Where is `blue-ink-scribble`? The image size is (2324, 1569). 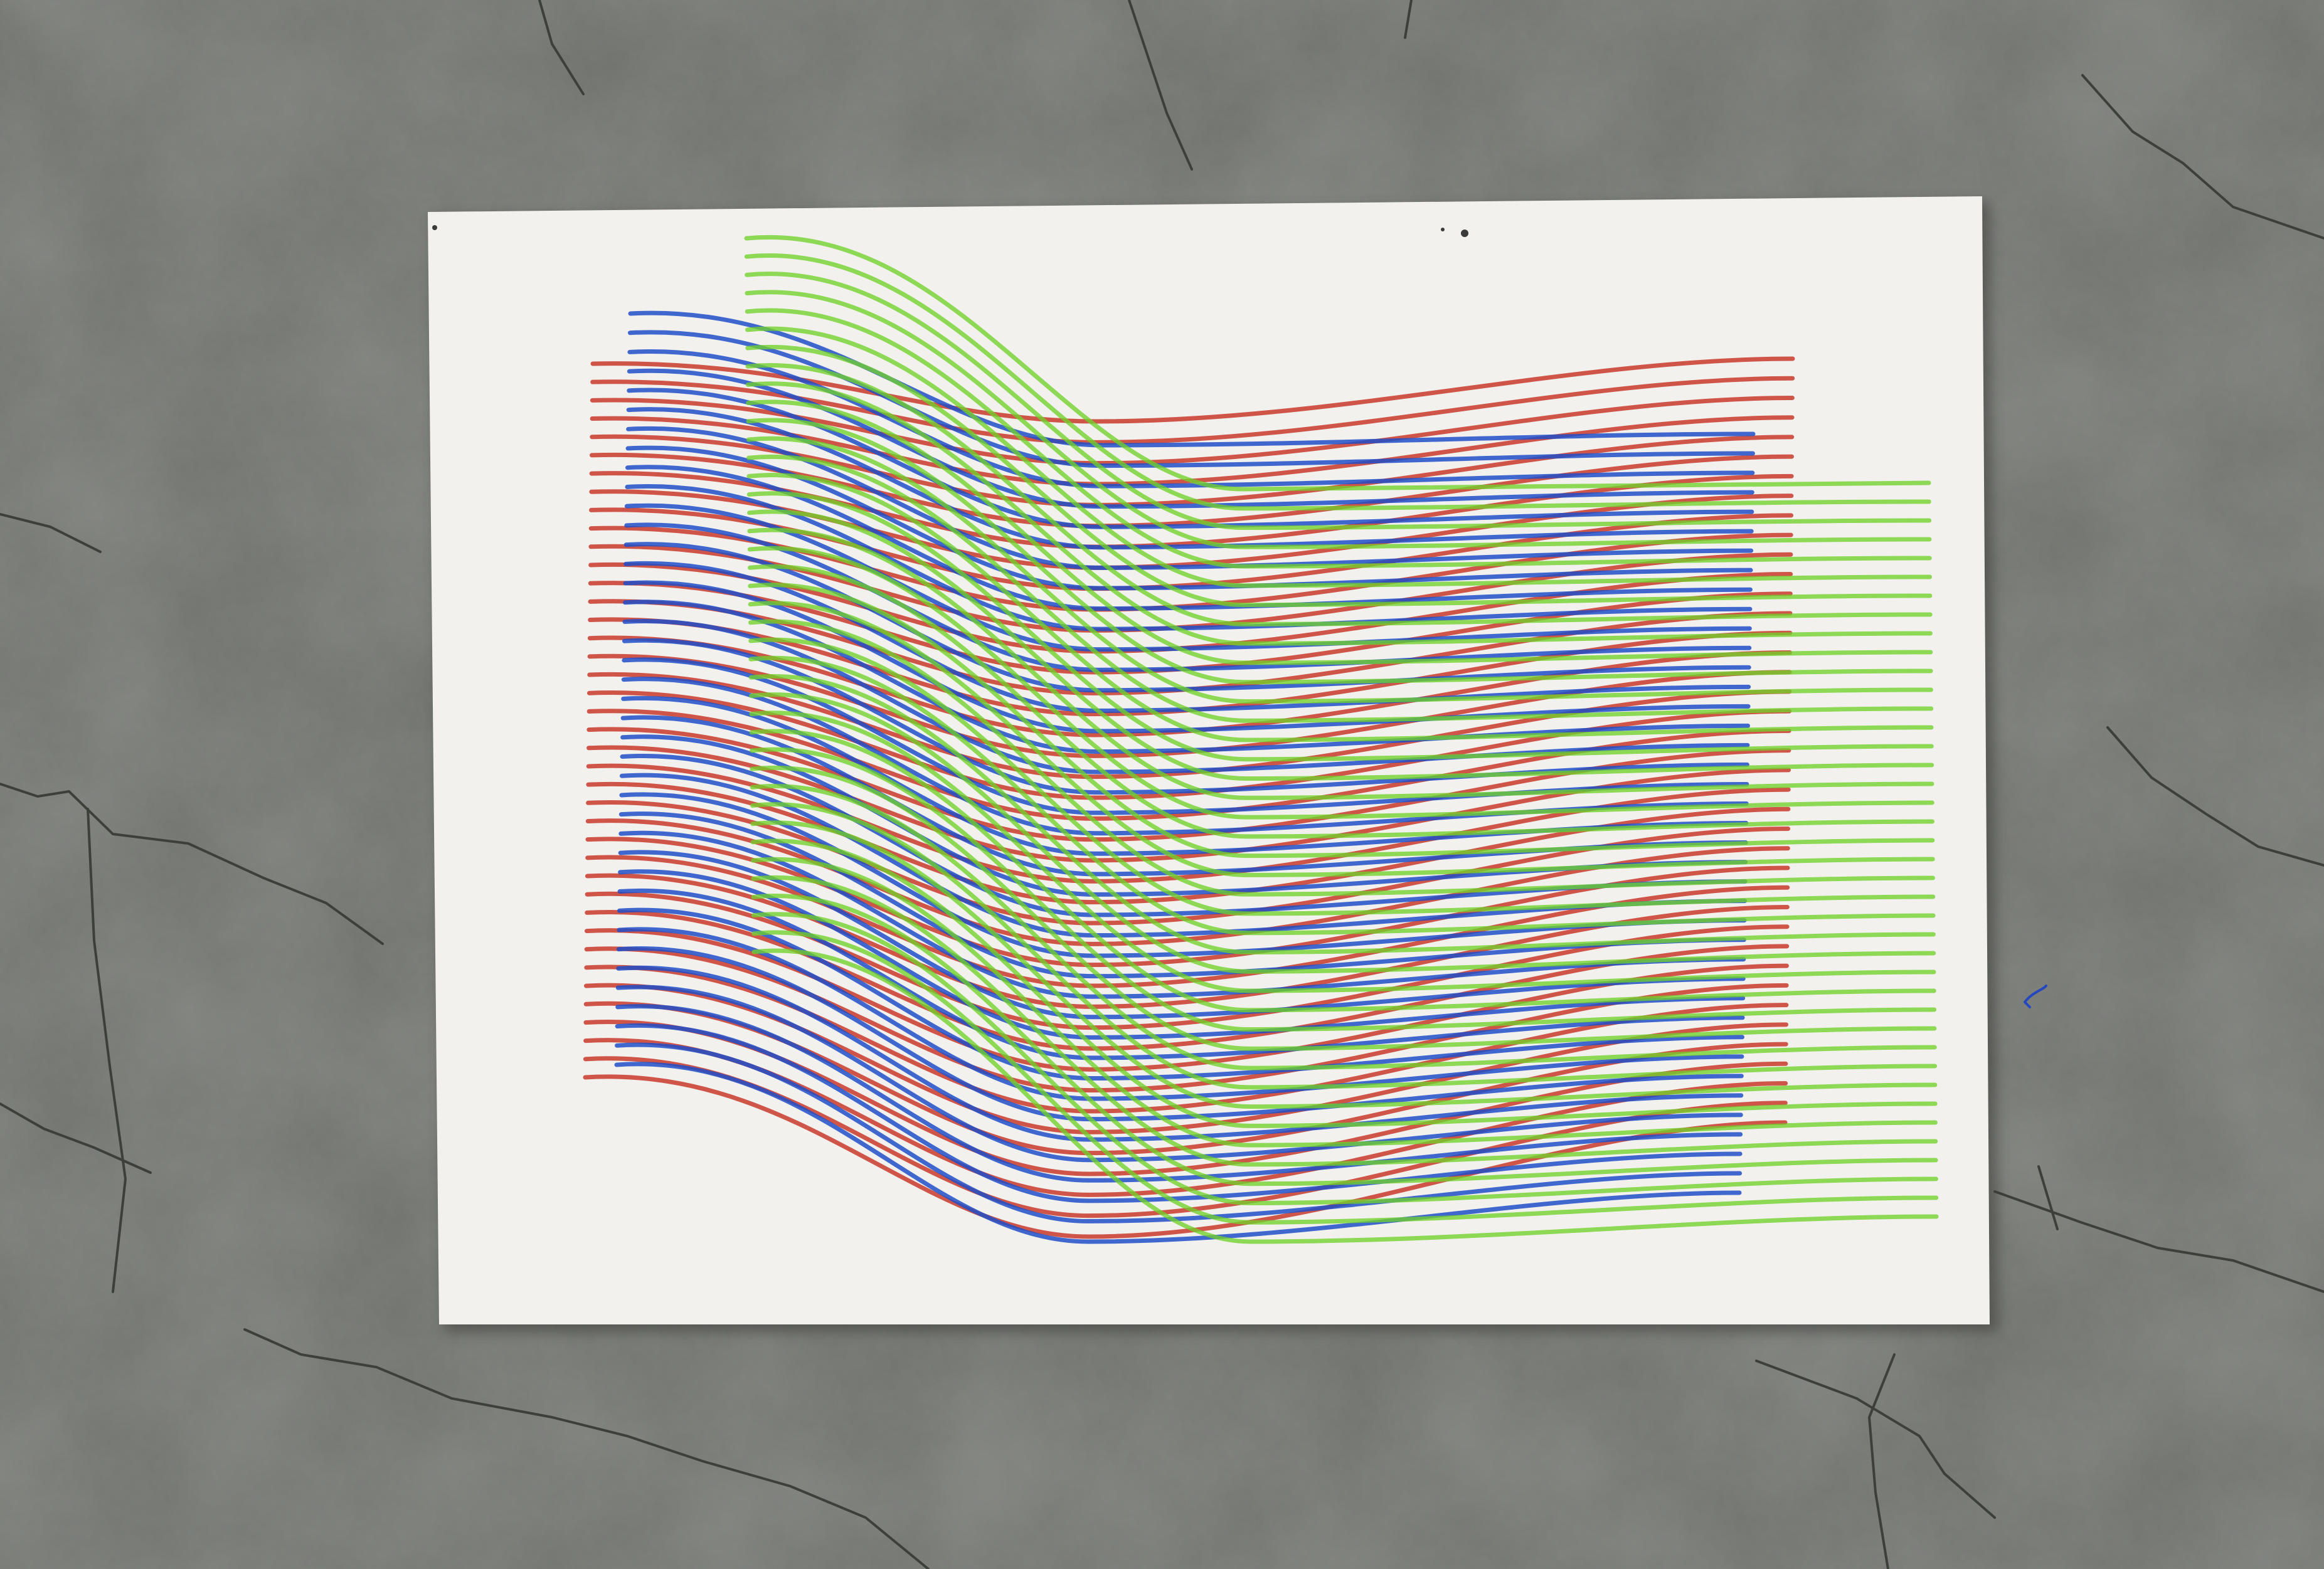
blue-ink-scribble is located at coordinates (2035, 996).